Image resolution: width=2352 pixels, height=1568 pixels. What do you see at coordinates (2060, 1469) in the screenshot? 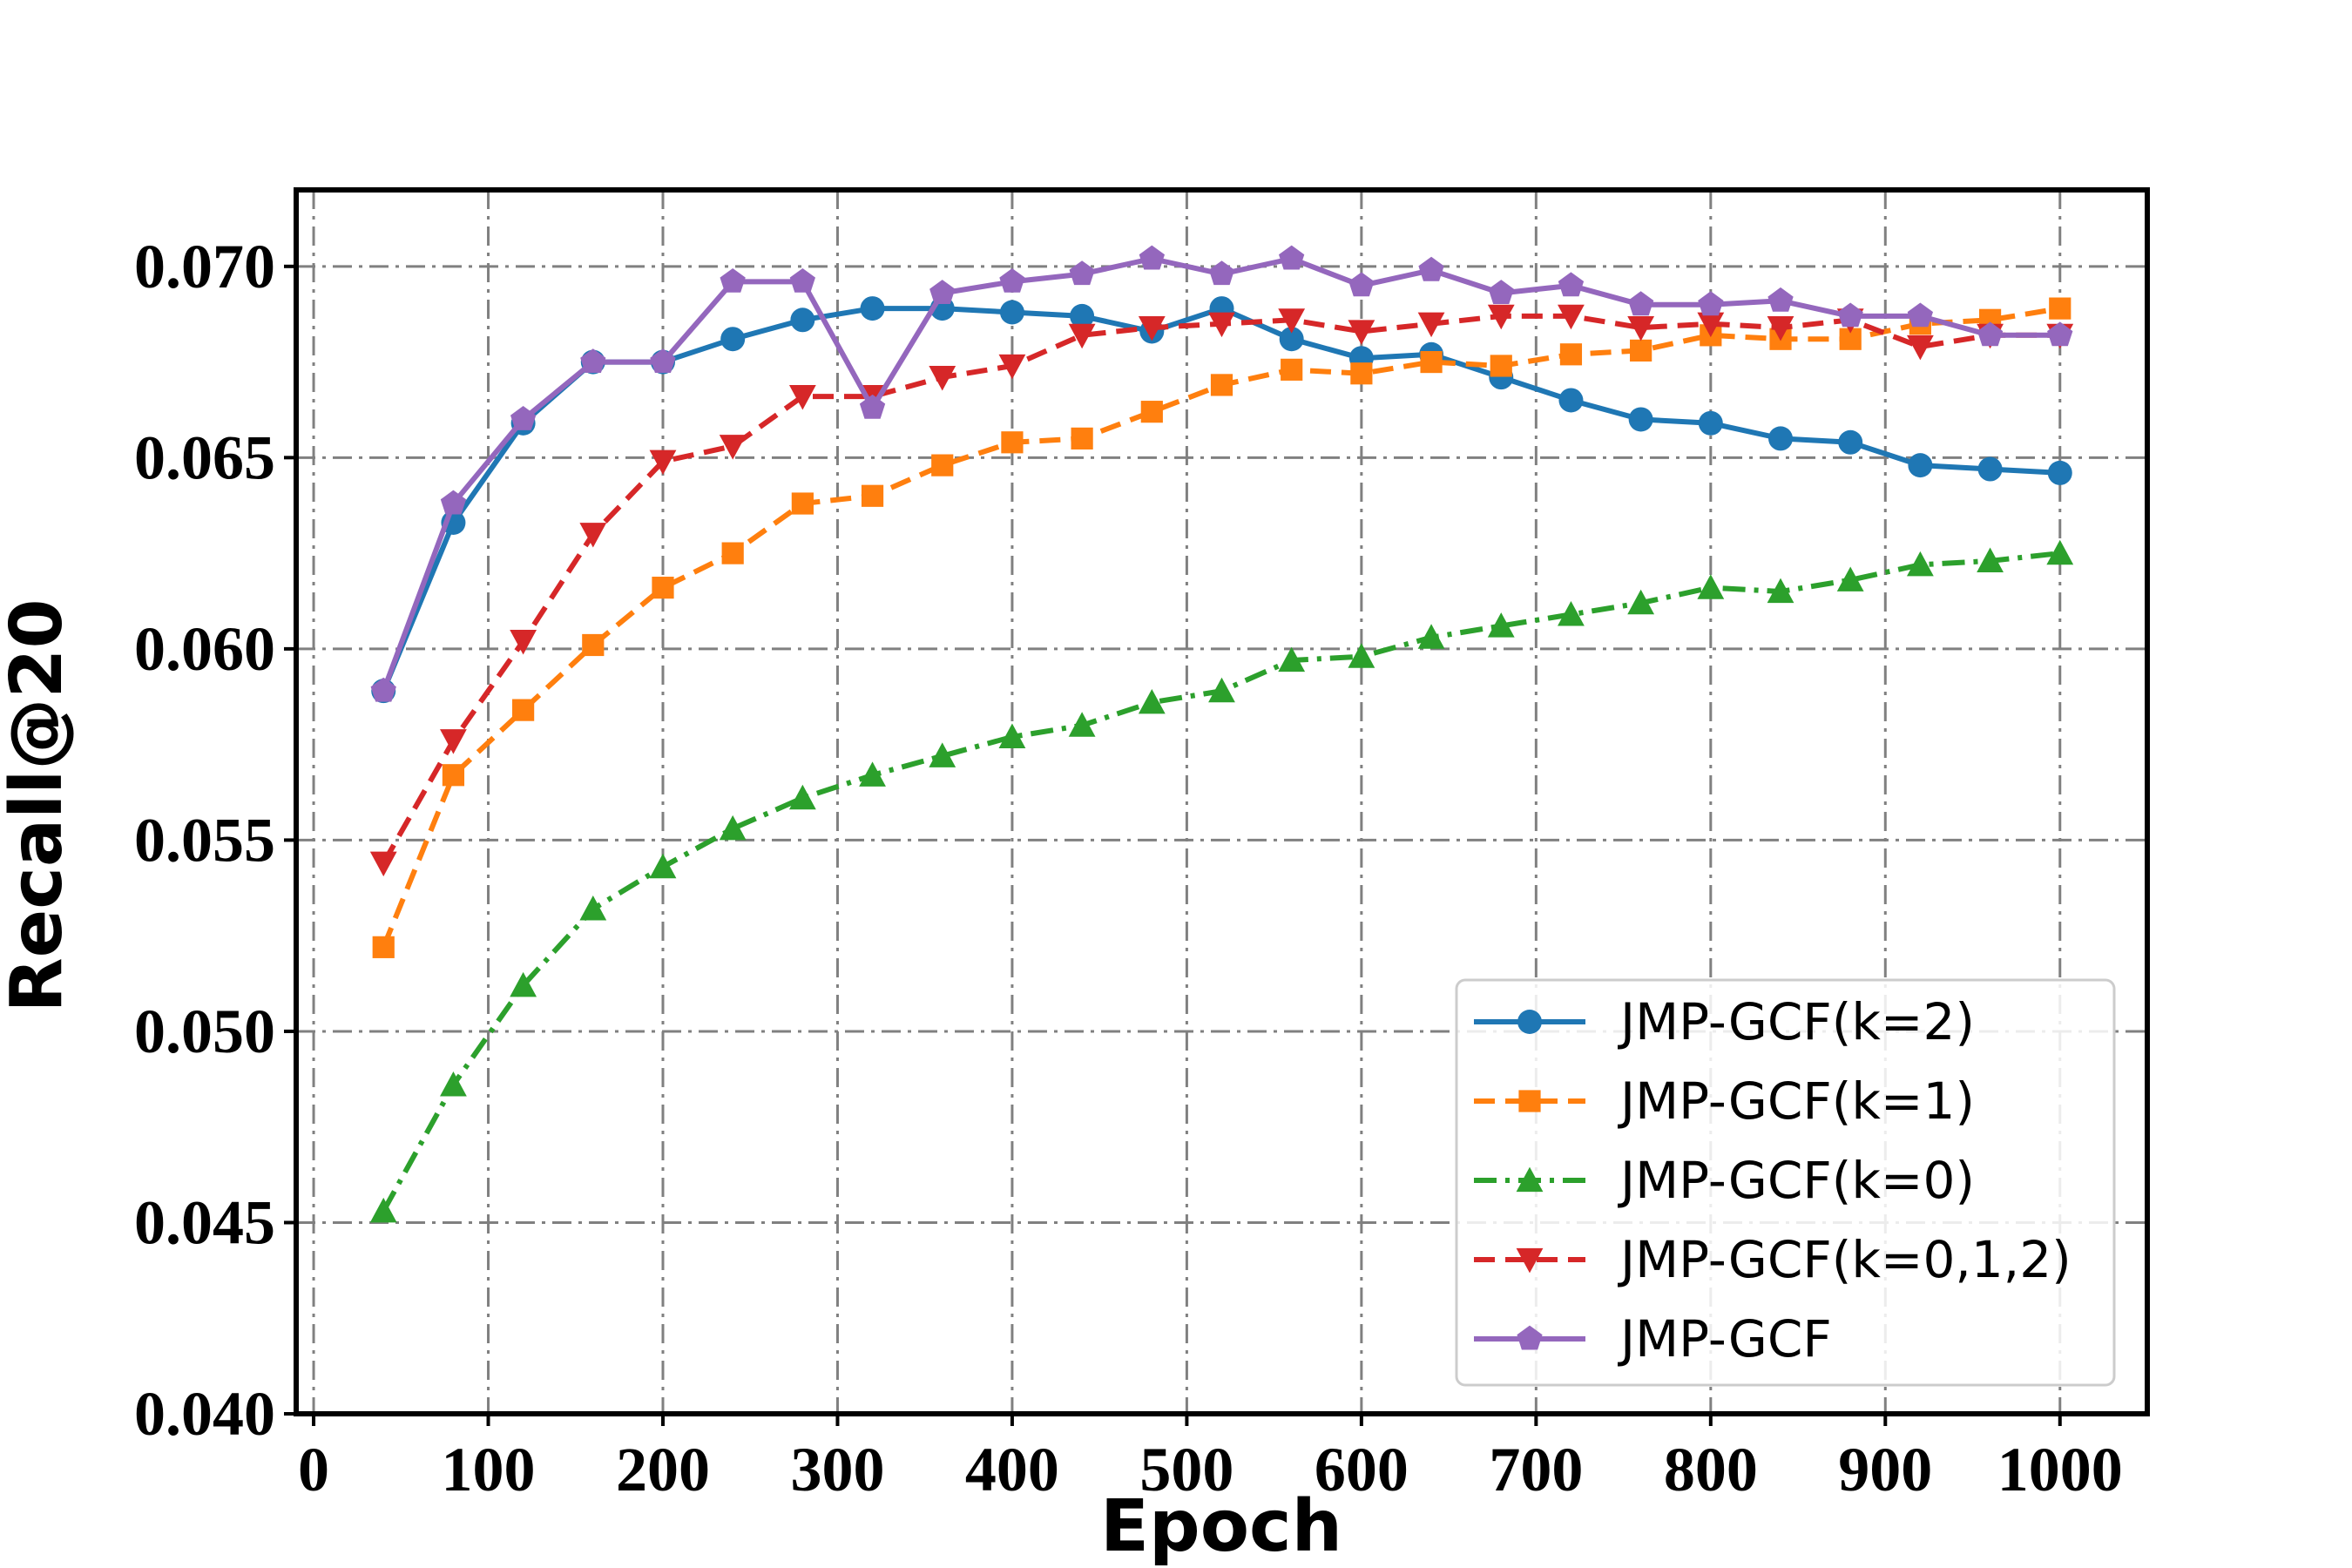
I see `x-tick-label: 1000` at bounding box center [2060, 1469].